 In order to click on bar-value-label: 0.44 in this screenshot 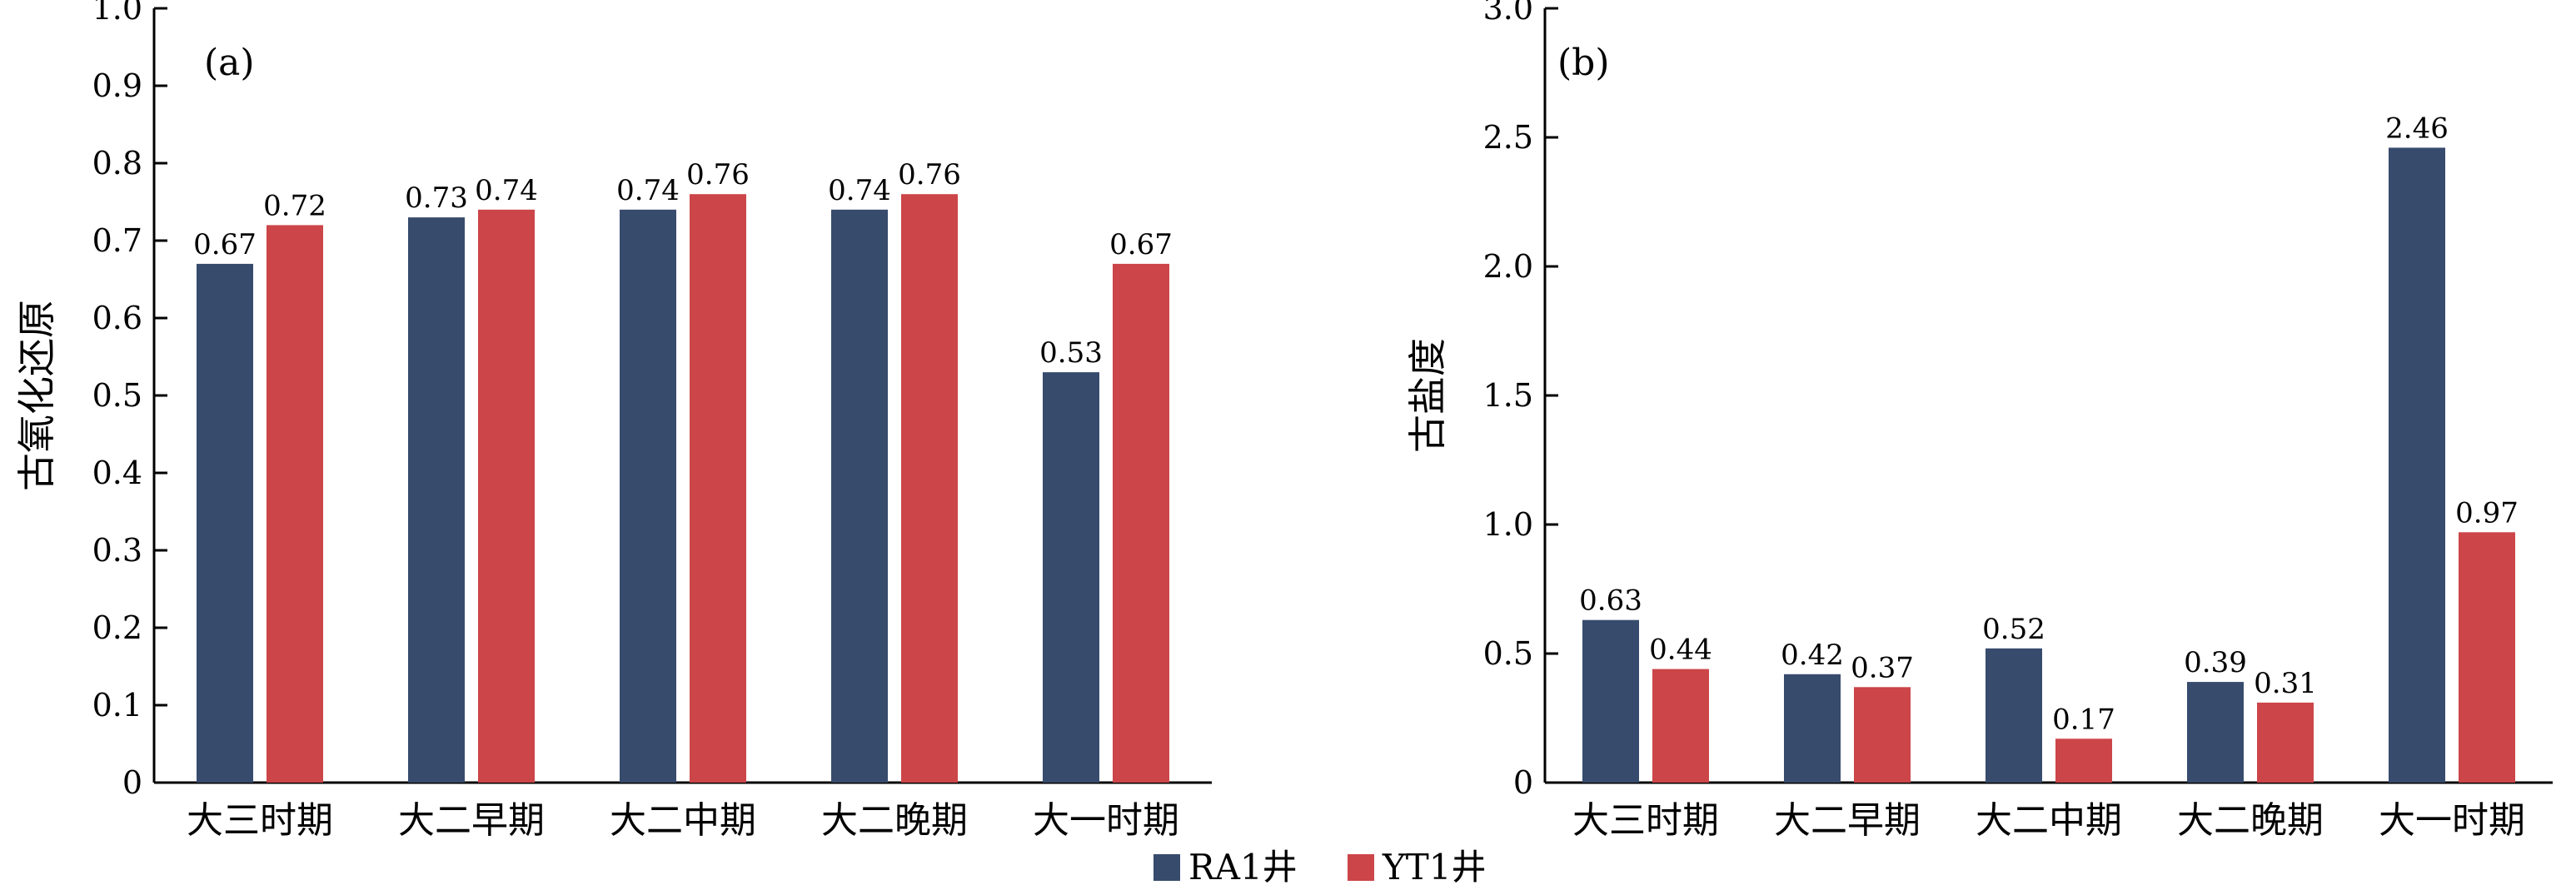, I will do `click(1681, 650)`.